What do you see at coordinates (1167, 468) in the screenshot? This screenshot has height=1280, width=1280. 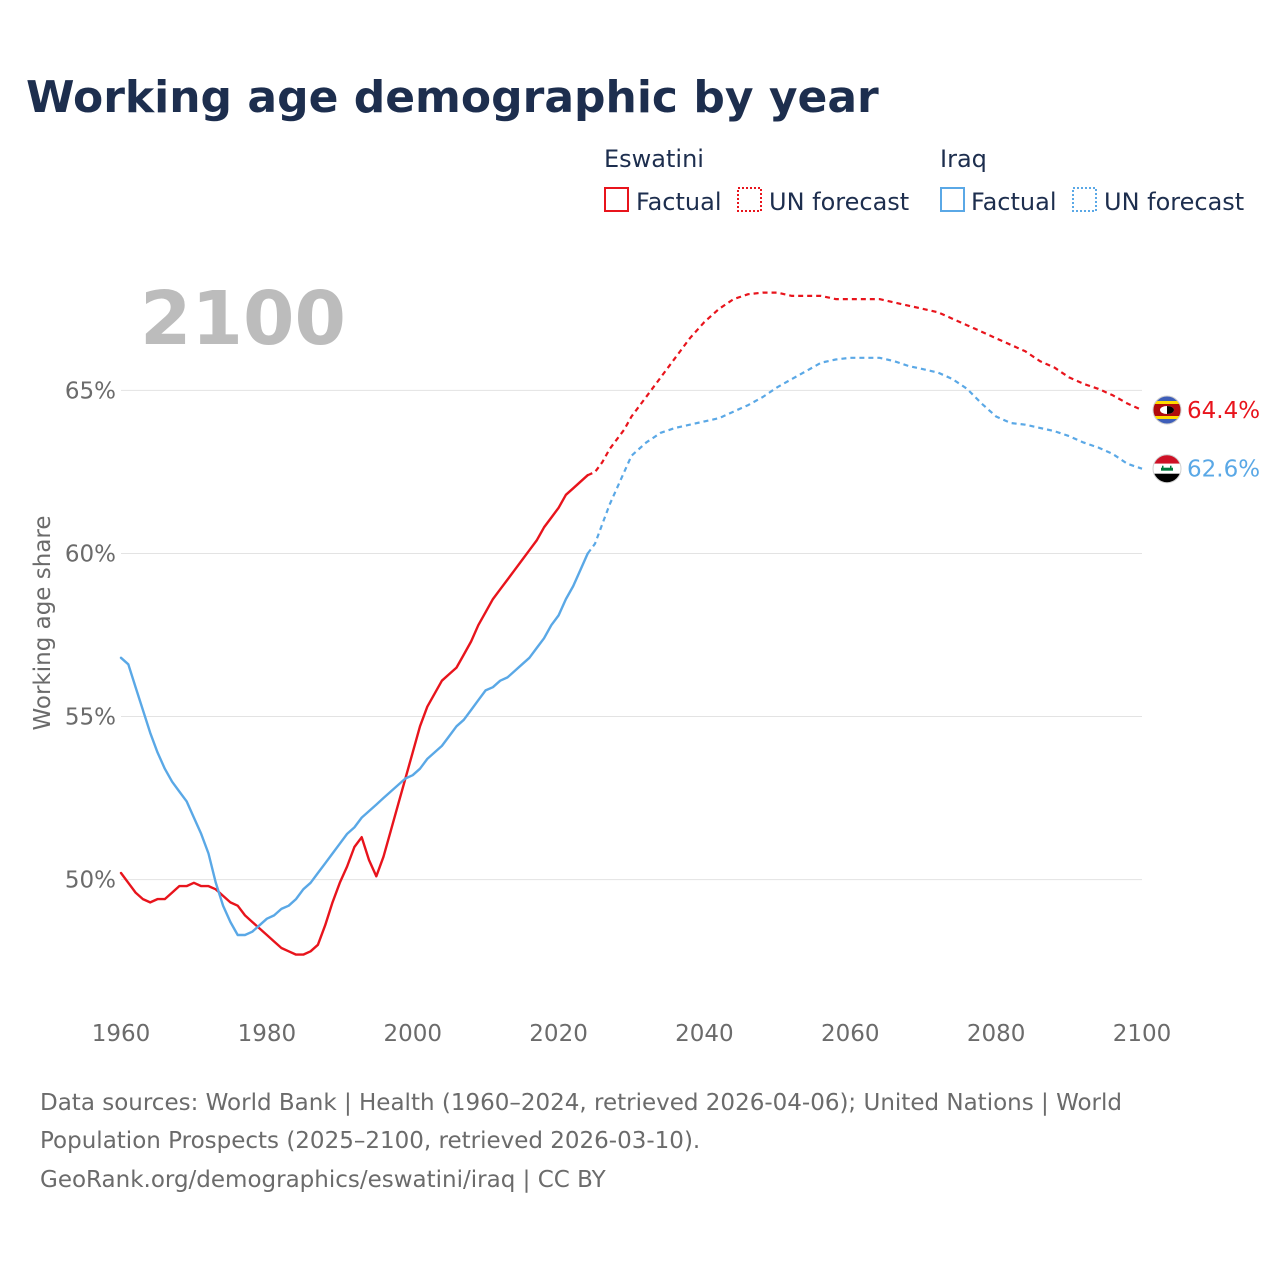 I see `iraq-flag-icon` at bounding box center [1167, 468].